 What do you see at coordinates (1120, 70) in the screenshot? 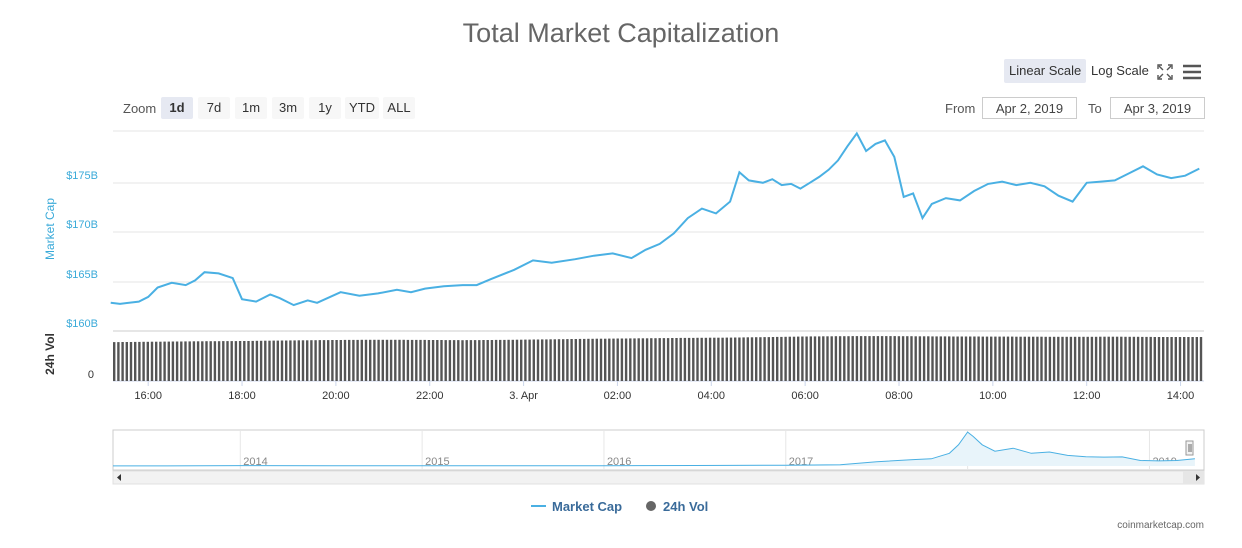
I see `log-scale-button: Log Scale` at bounding box center [1120, 70].